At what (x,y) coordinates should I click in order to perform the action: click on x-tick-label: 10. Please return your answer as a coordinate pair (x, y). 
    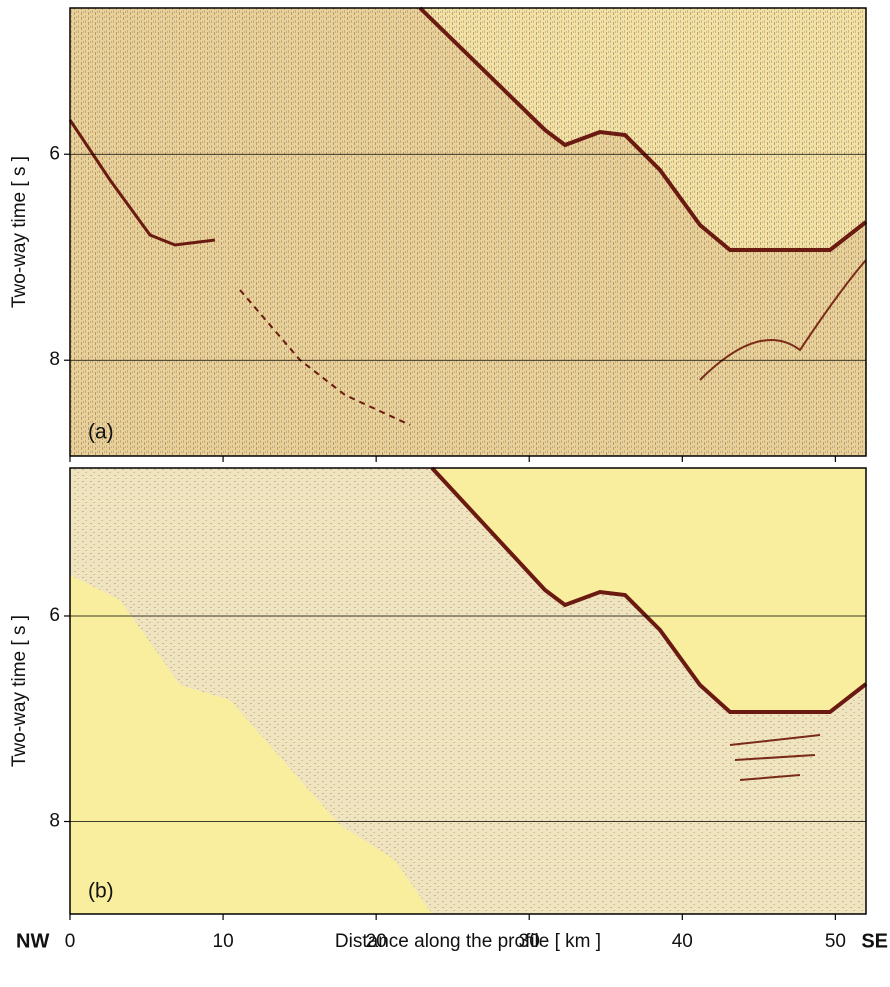
    Looking at the image, I should click on (223, 941).